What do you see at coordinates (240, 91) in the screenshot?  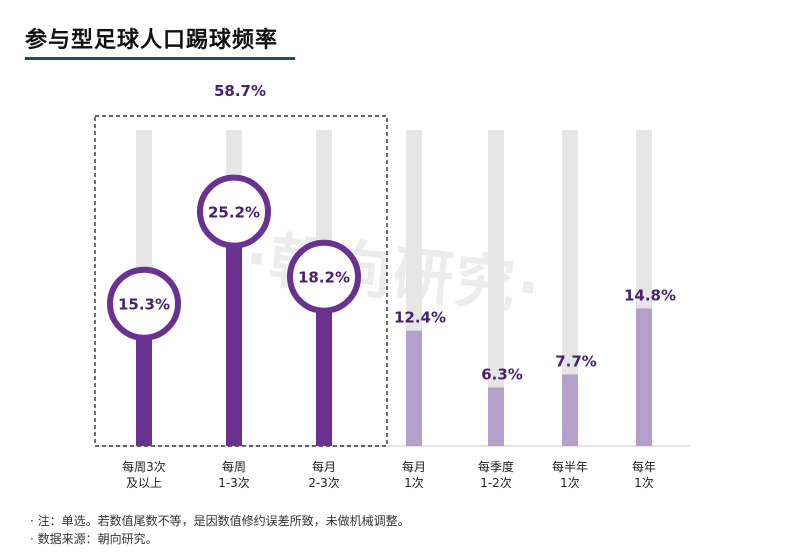 I see `group-total-label: 58.7%` at bounding box center [240, 91].